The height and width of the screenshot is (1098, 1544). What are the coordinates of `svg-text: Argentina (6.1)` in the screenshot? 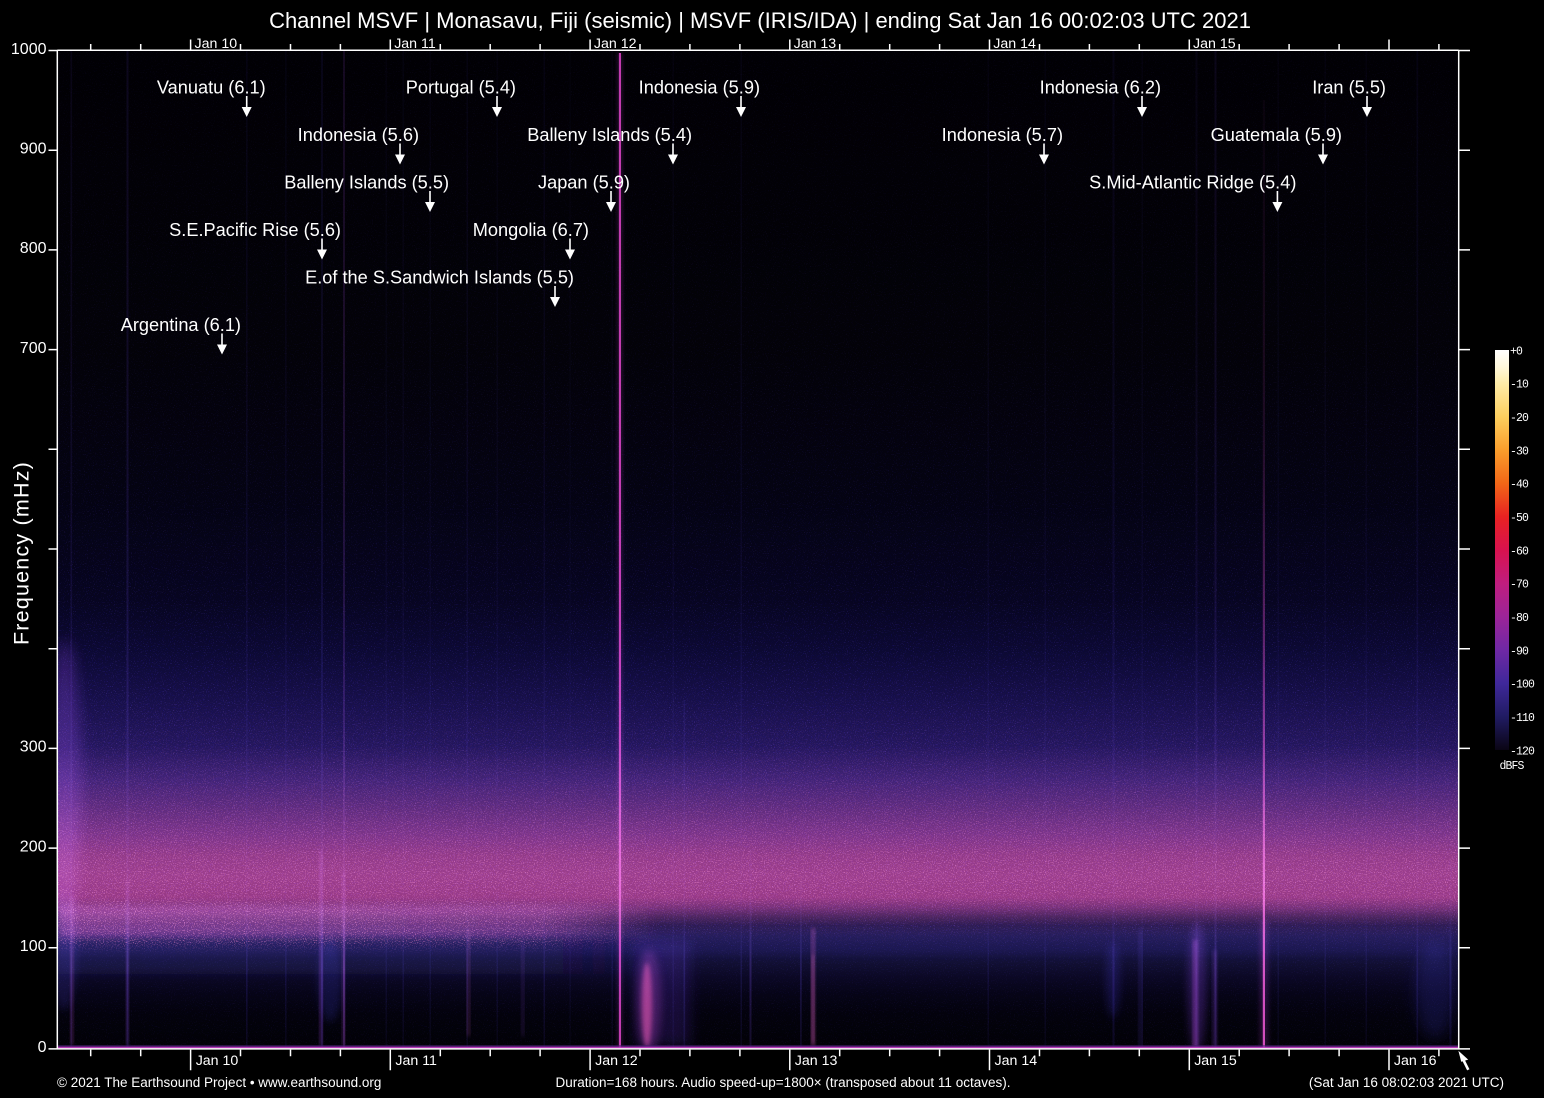 It's located at (181, 325).